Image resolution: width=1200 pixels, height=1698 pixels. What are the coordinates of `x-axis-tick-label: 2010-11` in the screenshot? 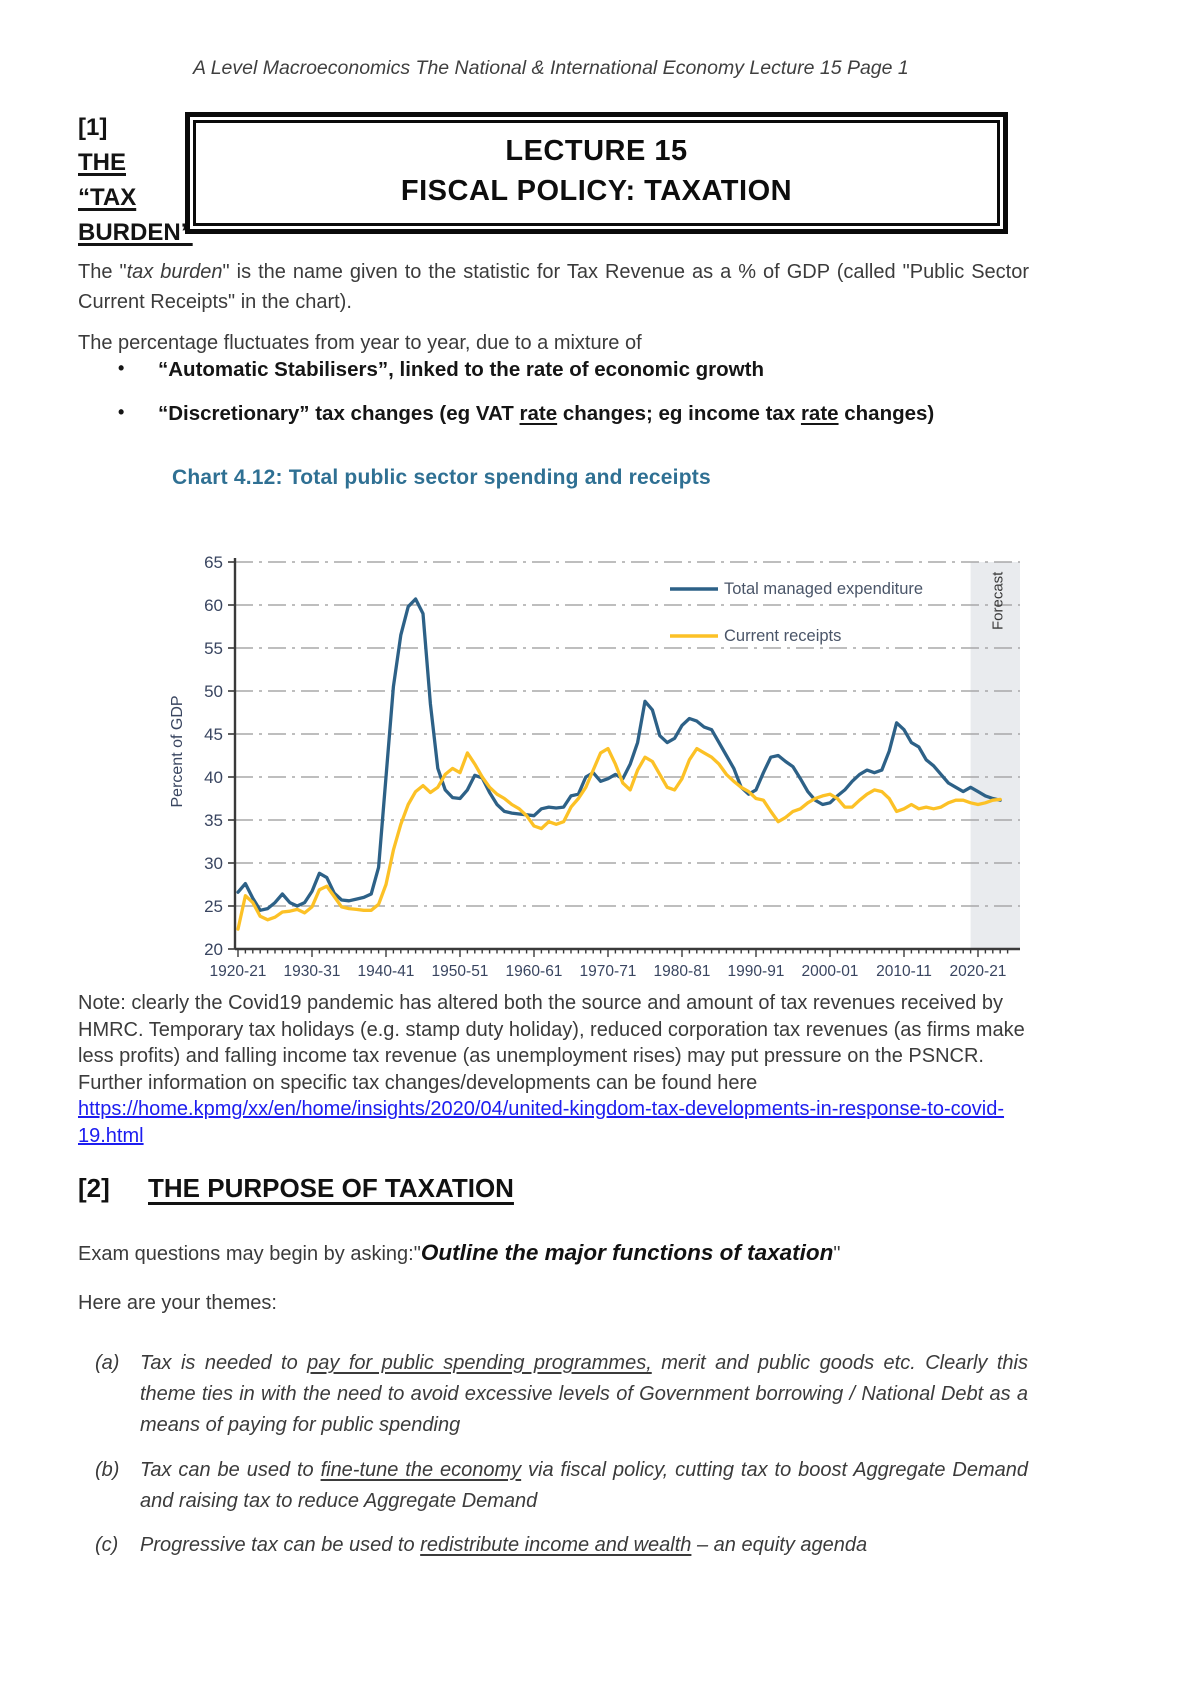 It's located at (904, 971).